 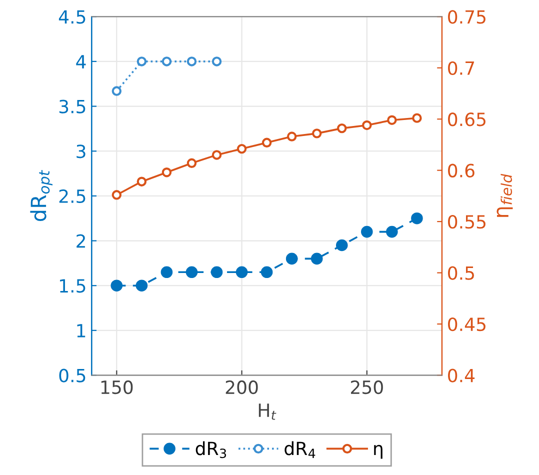 I want to click on x-tick-label: 150, so click(x=117, y=387).